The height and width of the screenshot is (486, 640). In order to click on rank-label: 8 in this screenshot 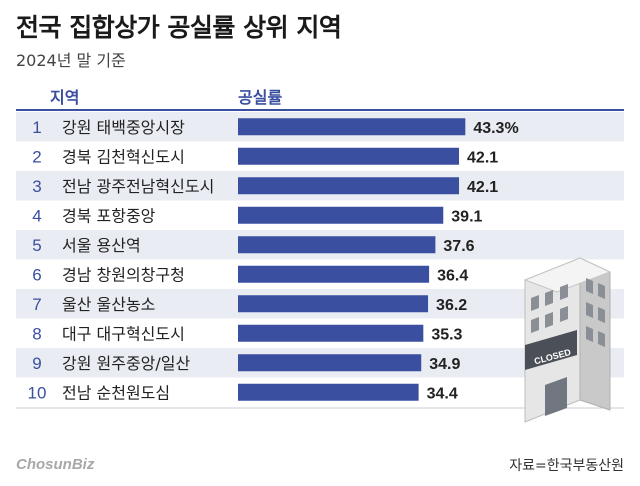, I will do `click(36, 333)`.